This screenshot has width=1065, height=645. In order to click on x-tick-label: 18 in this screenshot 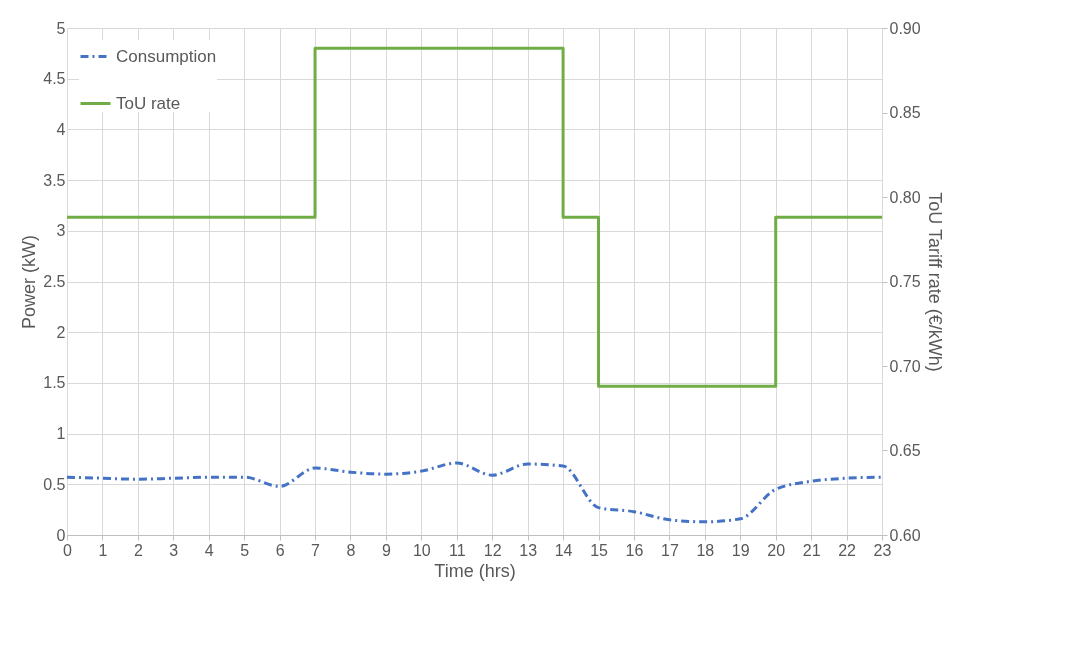, I will do `click(705, 550)`.